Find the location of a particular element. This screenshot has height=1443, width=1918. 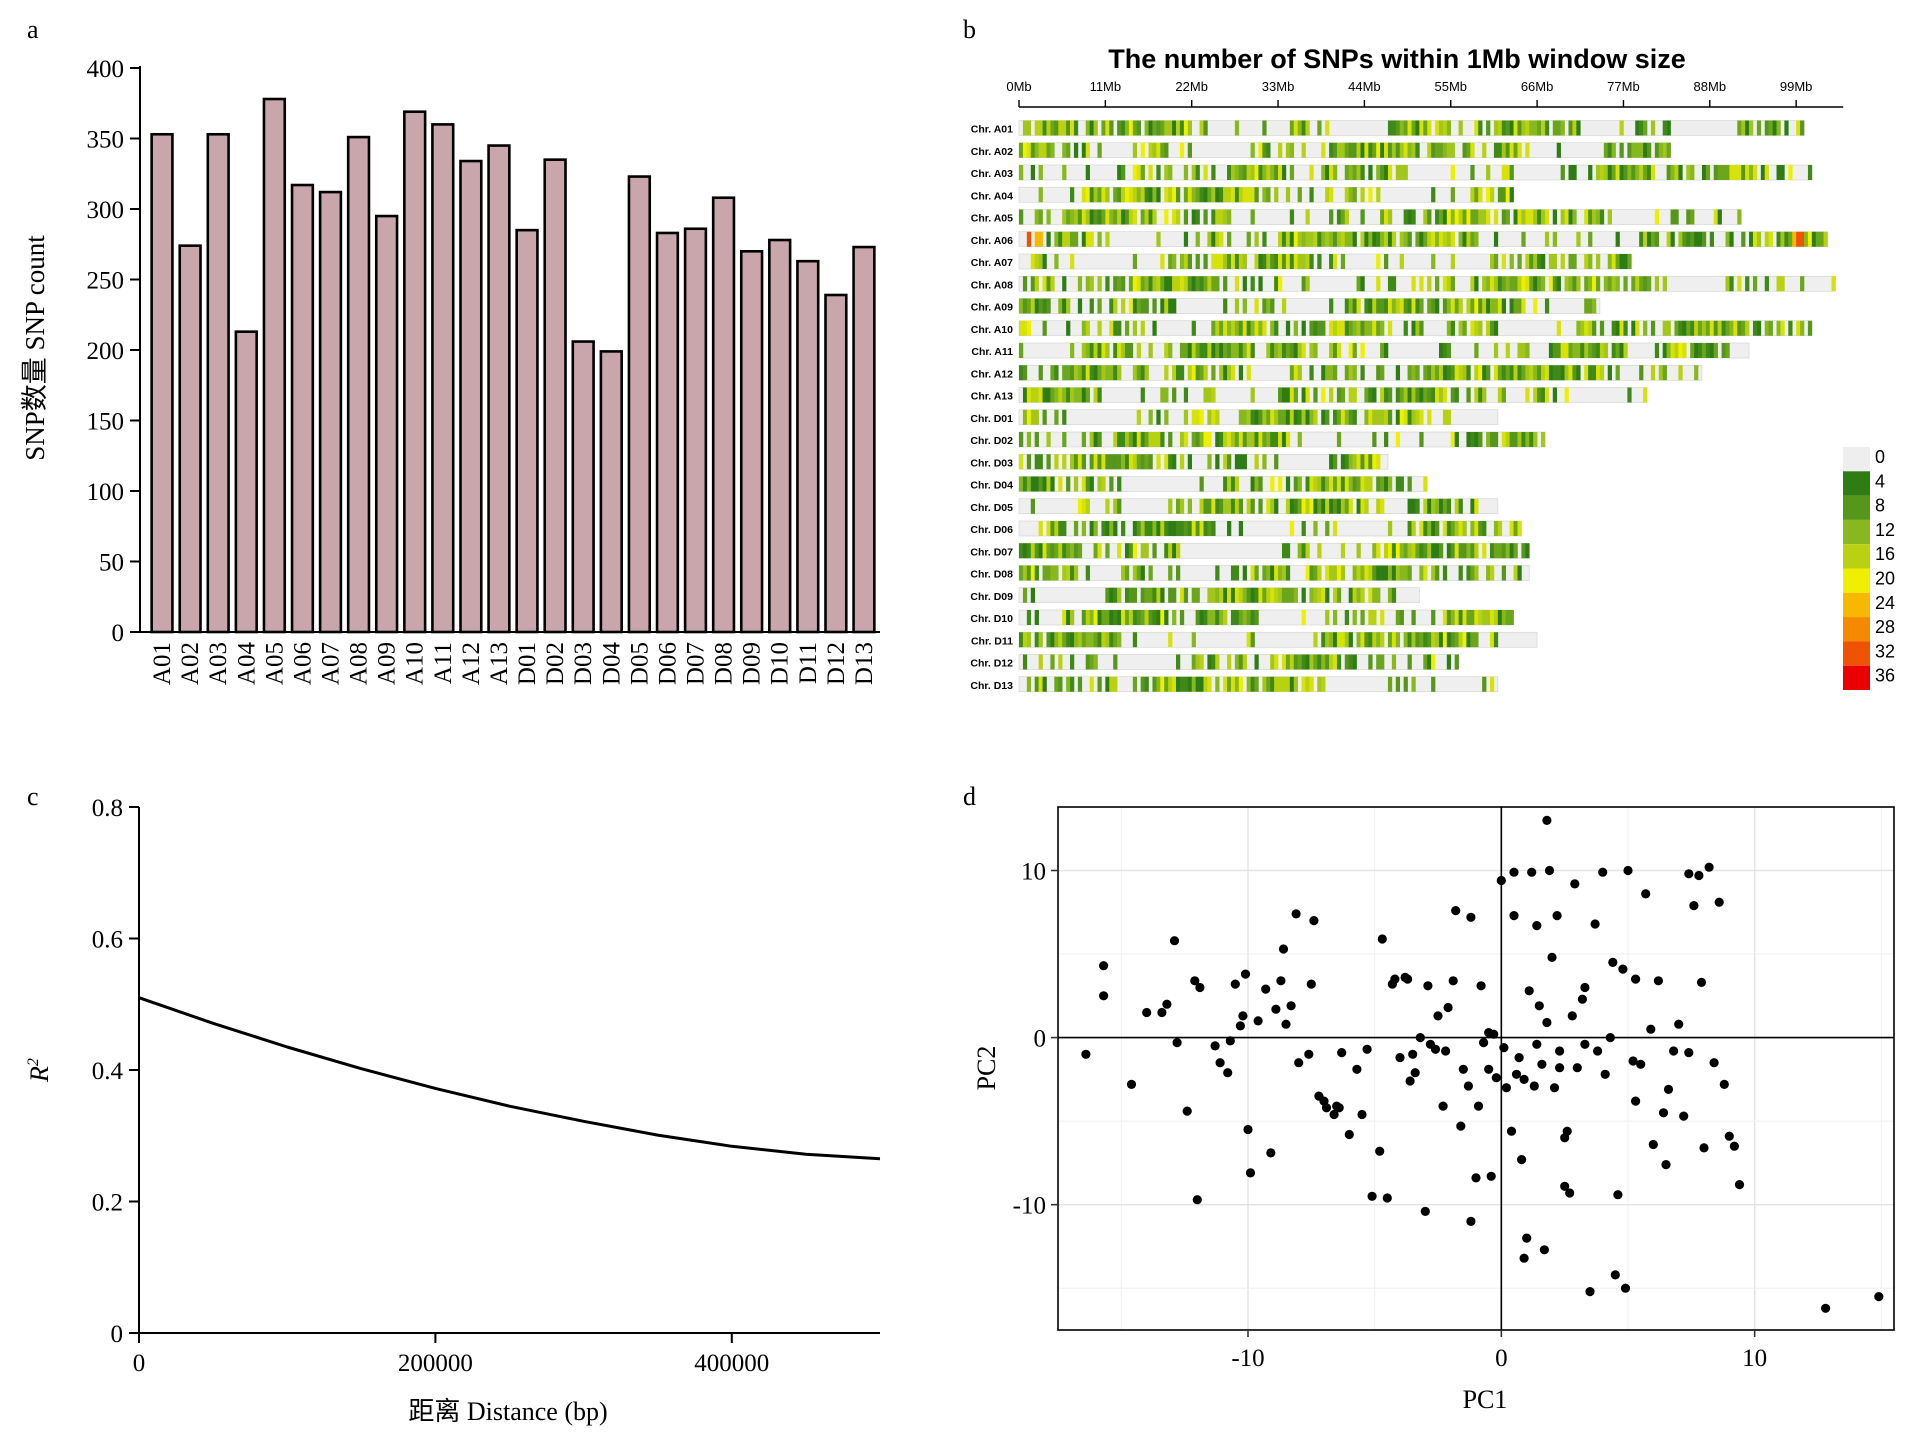

pca-y-tick-label: 10 is located at coordinates (1033, 871).